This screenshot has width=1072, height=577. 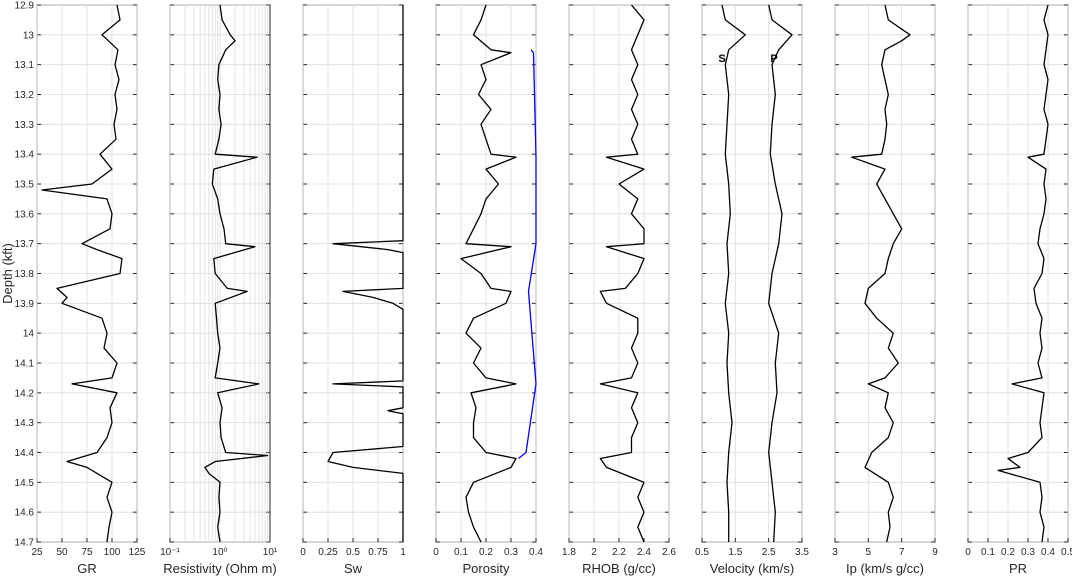 What do you see at coordinates (835, 552) in the screenshot?
I see `x-tick-label: 3` at bounding box center [835, 552].